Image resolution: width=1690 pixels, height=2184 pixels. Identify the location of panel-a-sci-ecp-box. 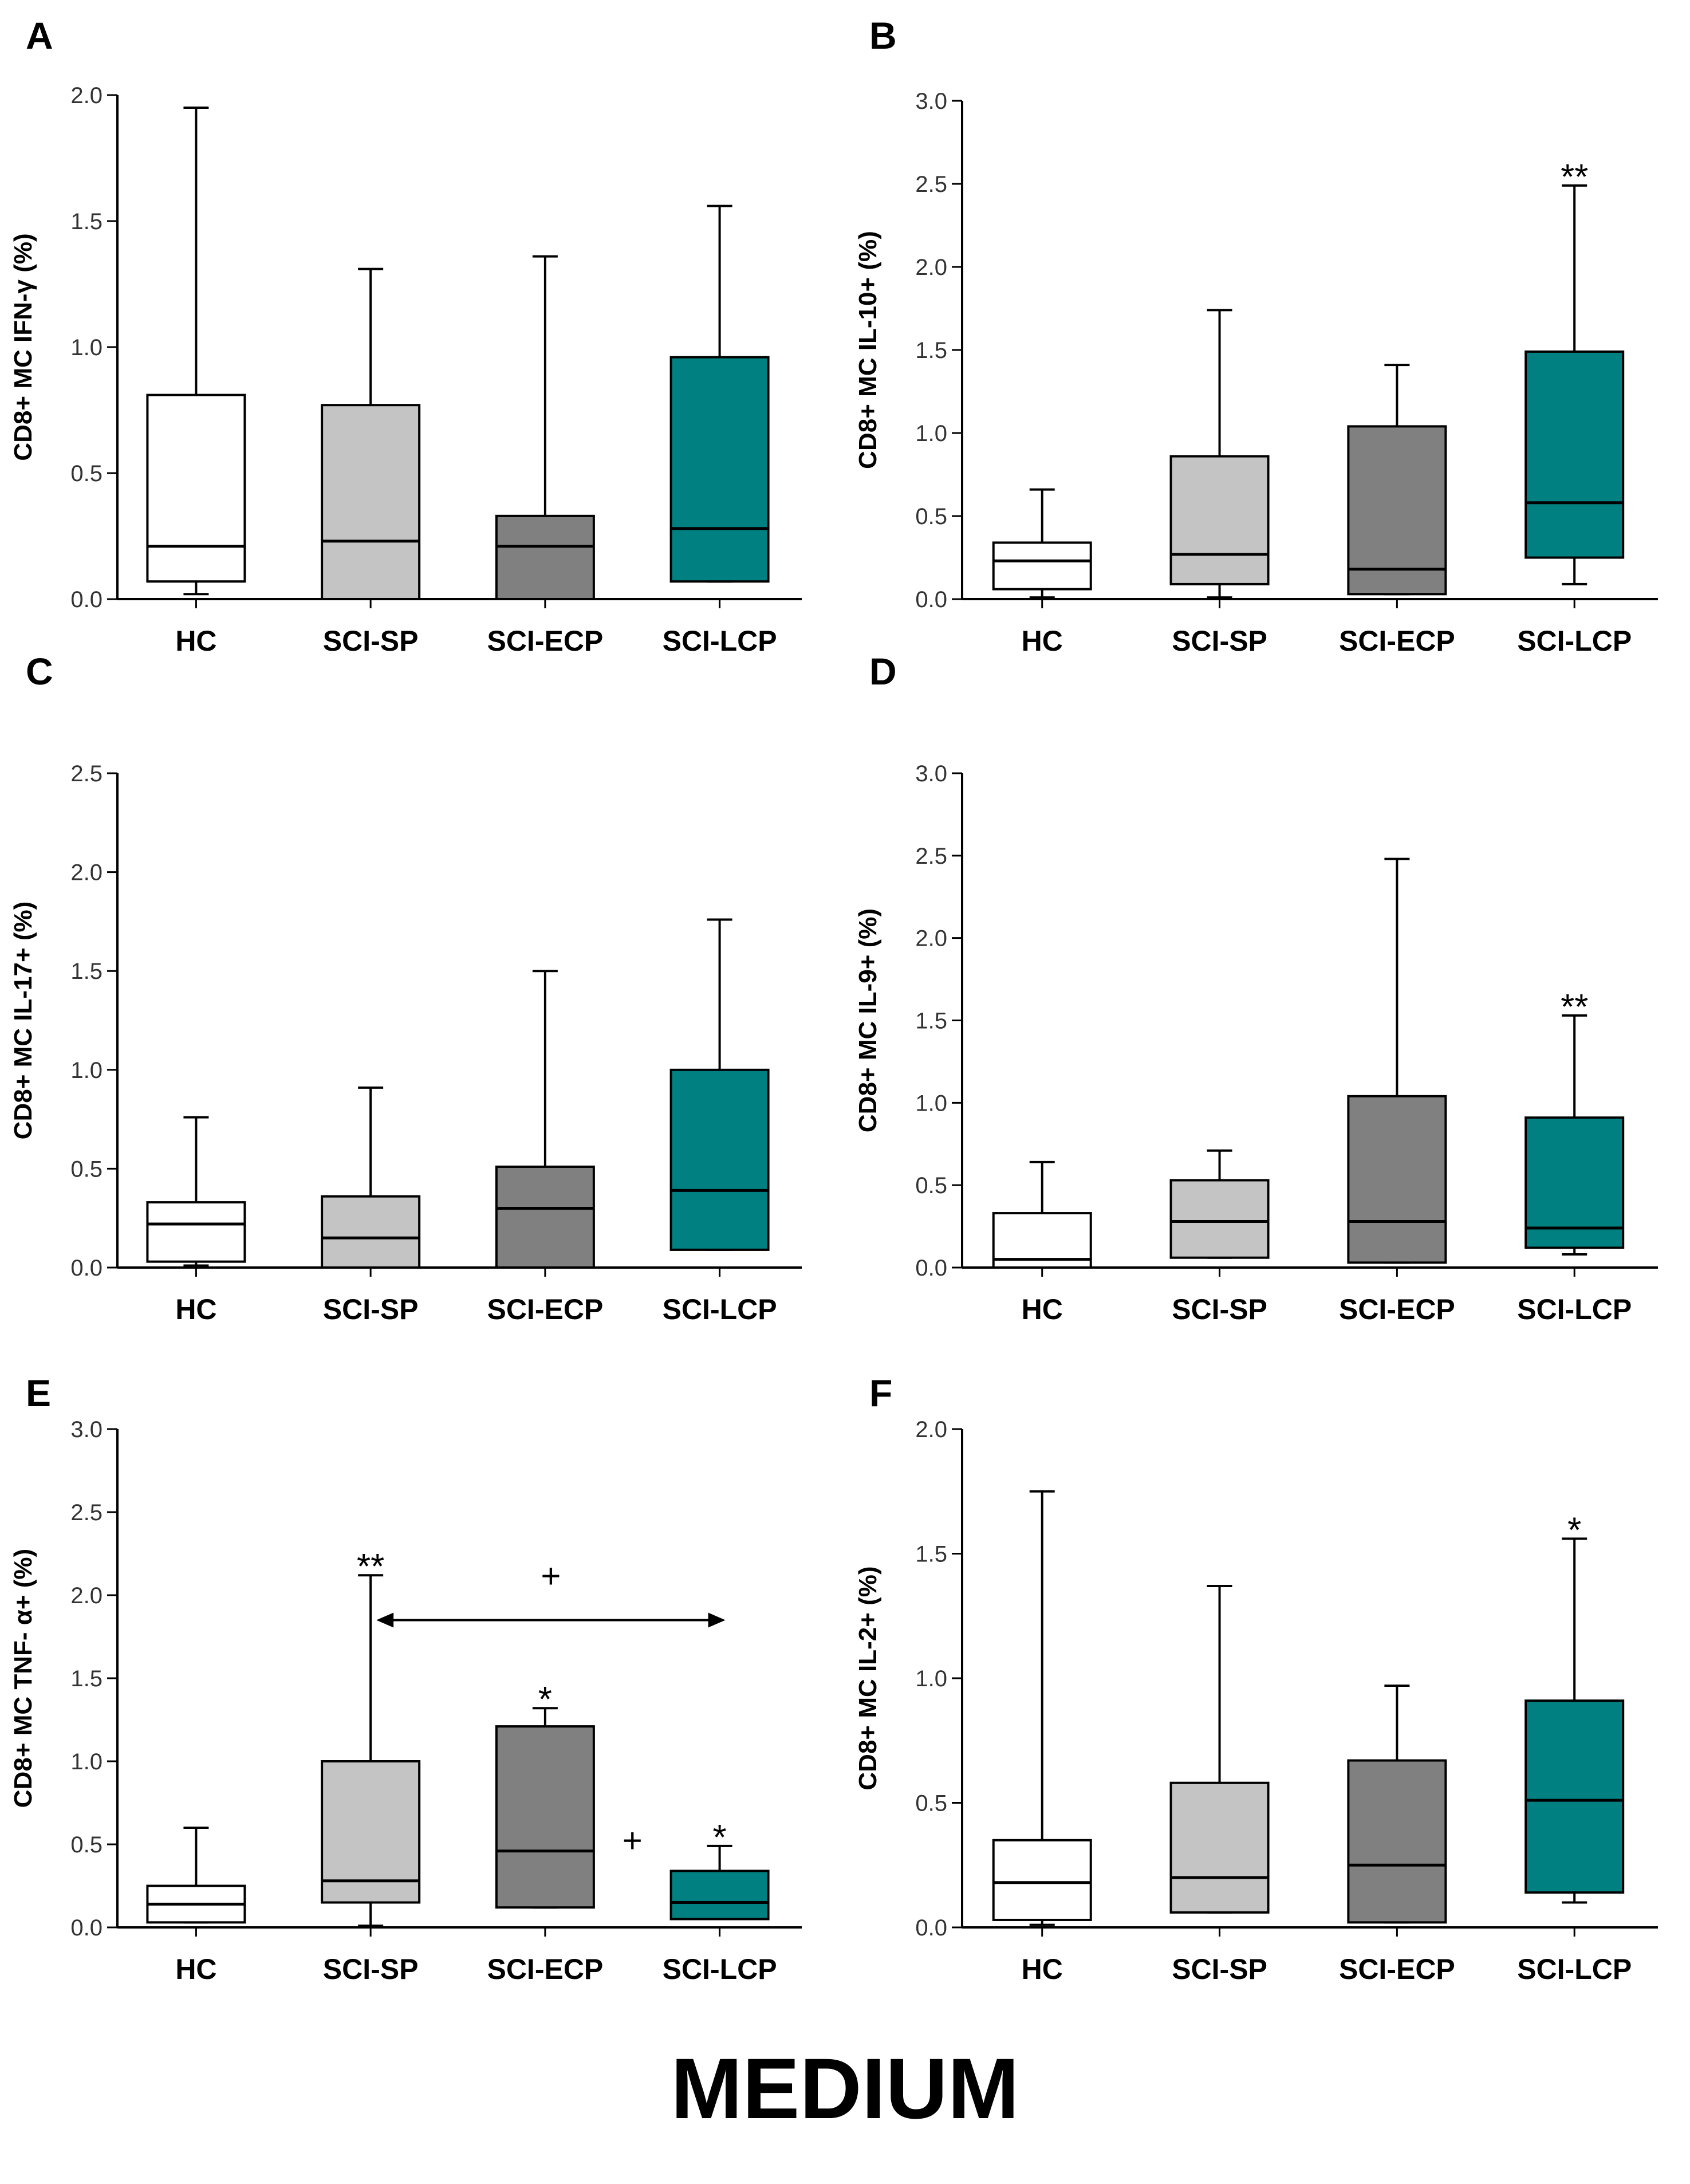
(545, 557).